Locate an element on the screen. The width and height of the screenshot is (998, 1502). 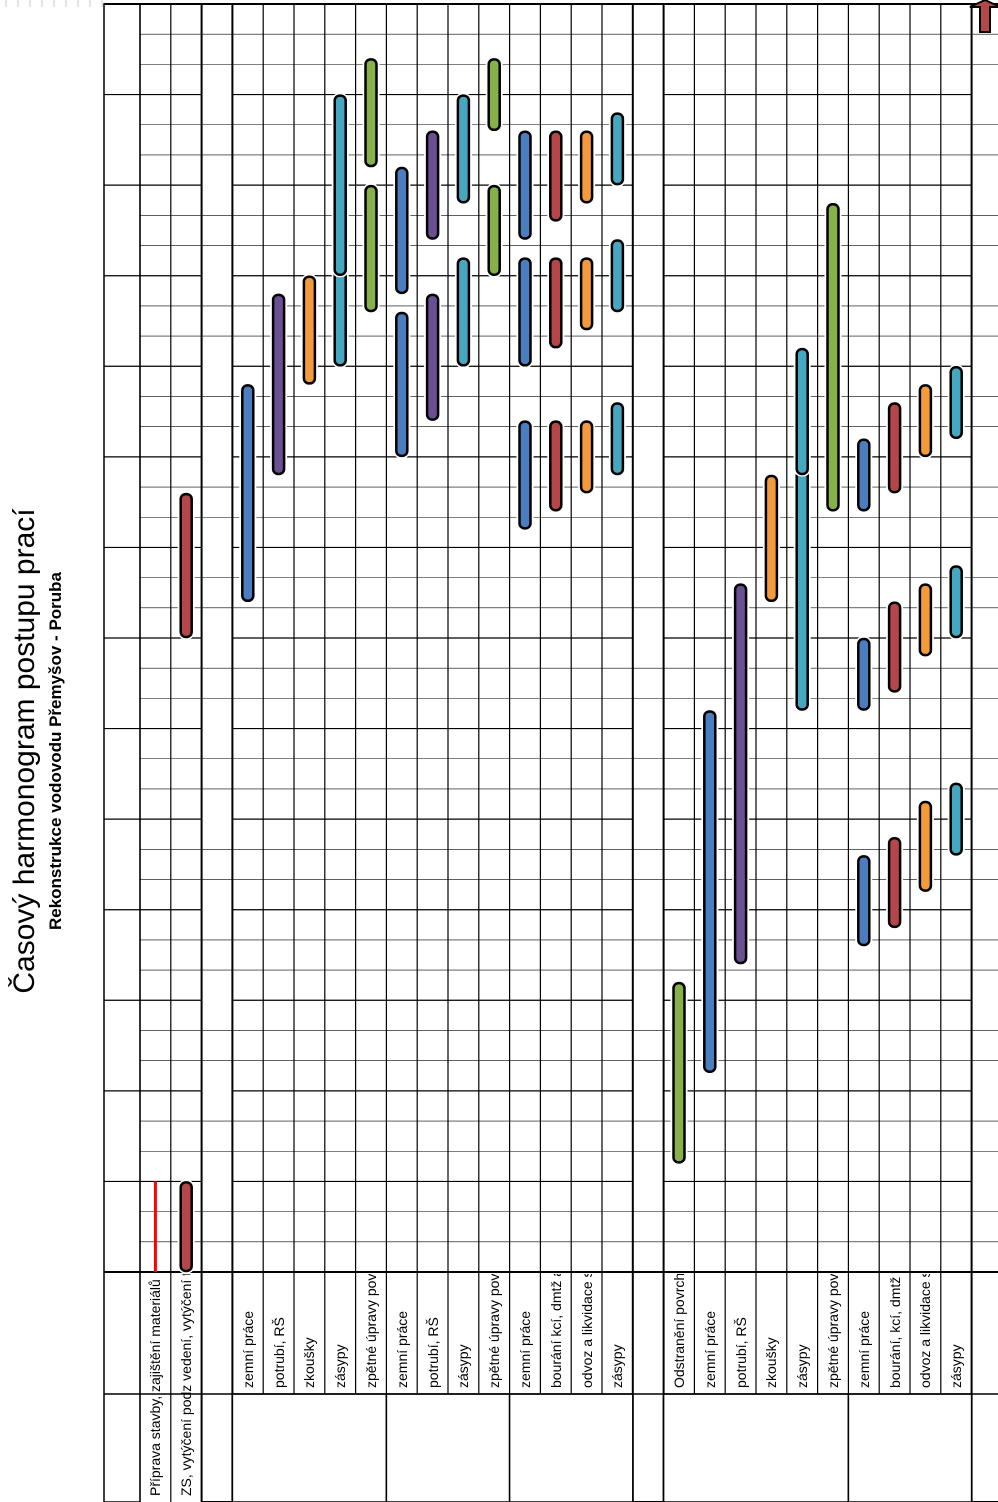
header-band is located at coordinates (122, 752).